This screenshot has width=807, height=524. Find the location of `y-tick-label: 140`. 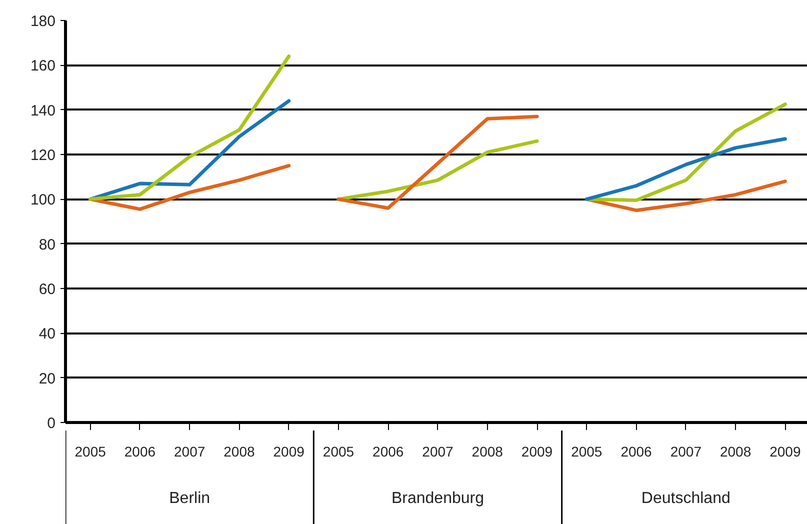

y-tick-label: 140 is located at coordinates (43, 111).